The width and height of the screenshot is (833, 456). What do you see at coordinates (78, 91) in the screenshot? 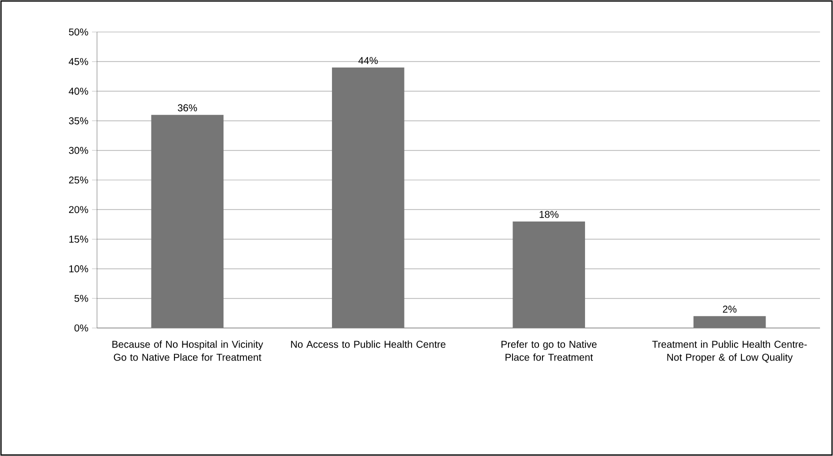
I see `y-tick-label: 40%` at bounding box center [78, 91].